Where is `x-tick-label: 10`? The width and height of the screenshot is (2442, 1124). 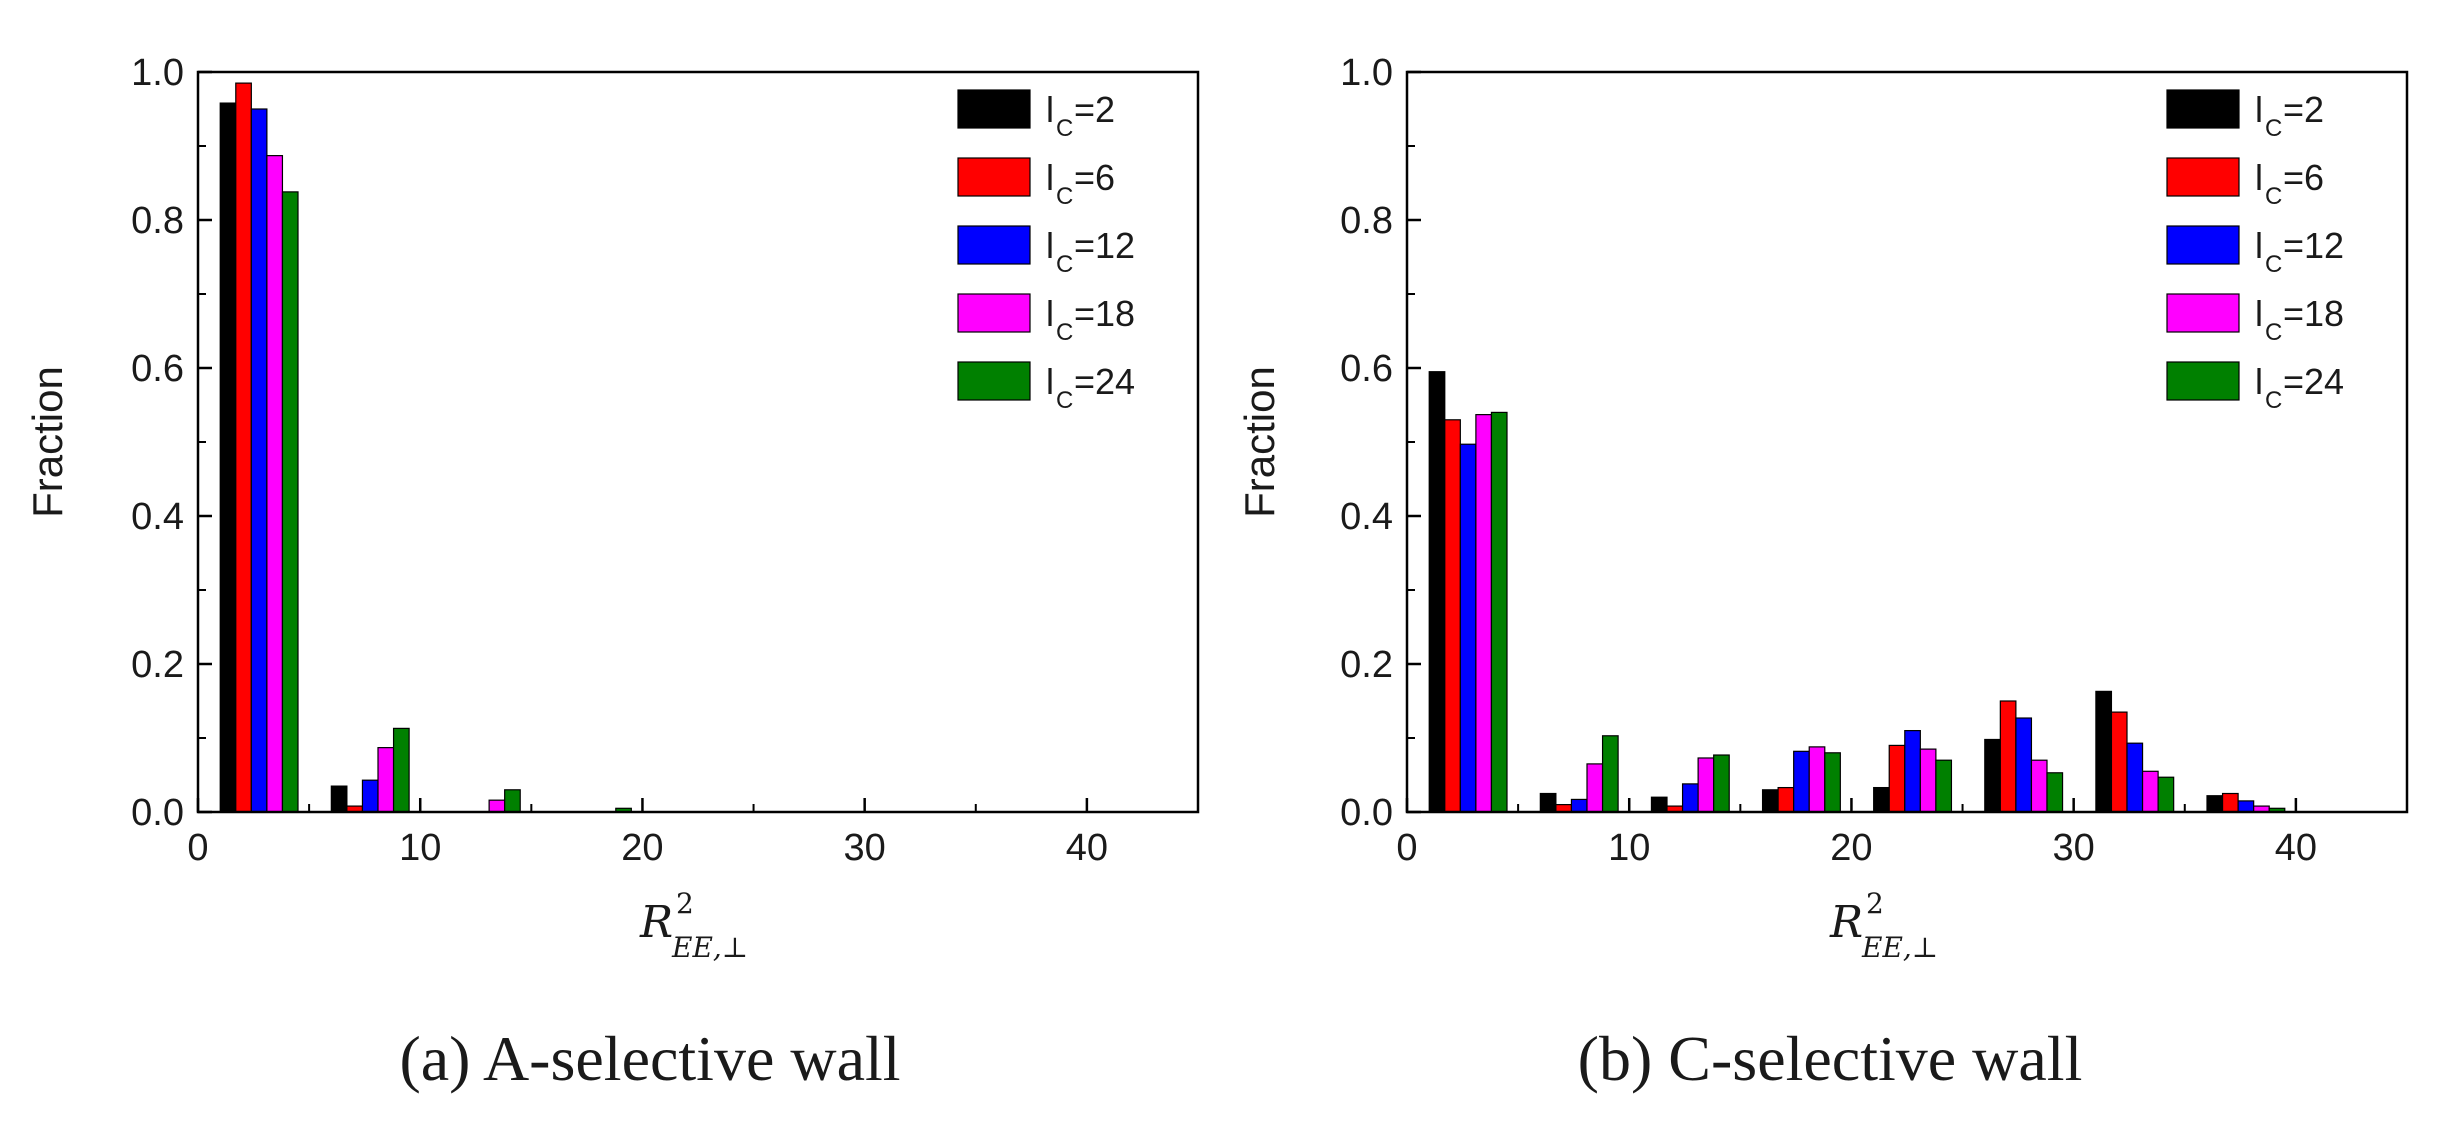
x-tick-label: 10 is located at coordinates (1629, 848).